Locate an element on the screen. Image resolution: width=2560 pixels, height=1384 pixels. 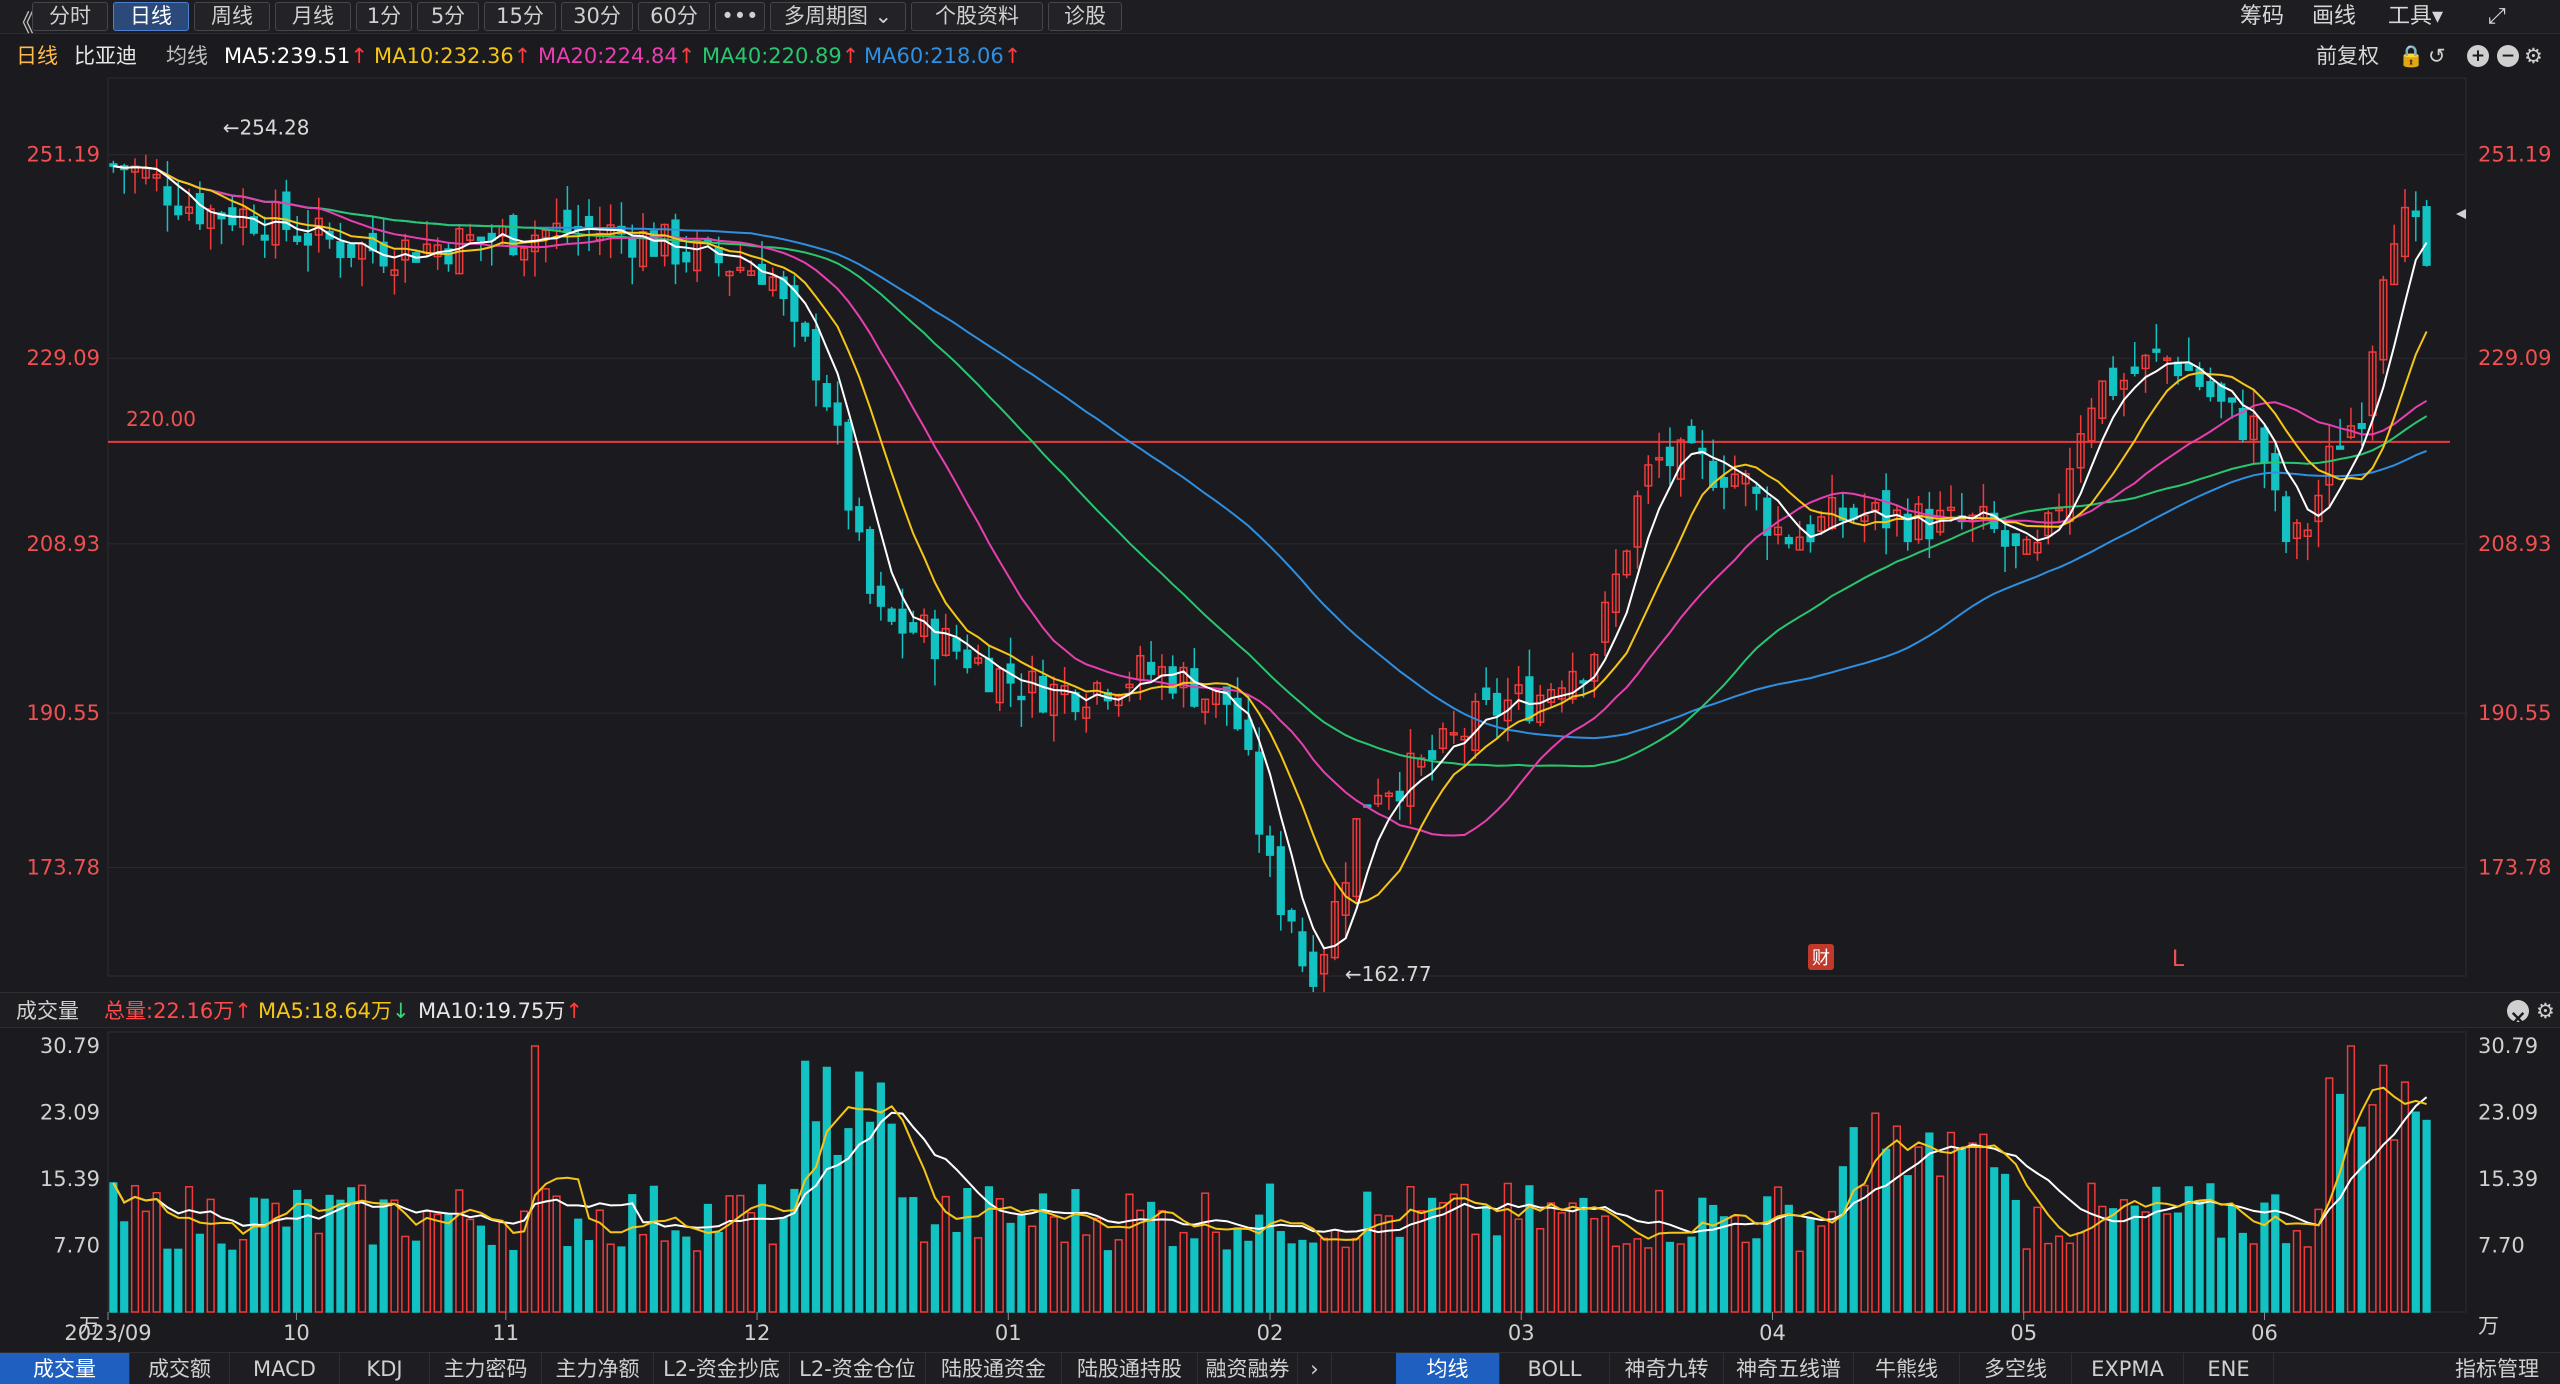
overlay-tab-7: ENE is located at coordinates (2229, 1368).